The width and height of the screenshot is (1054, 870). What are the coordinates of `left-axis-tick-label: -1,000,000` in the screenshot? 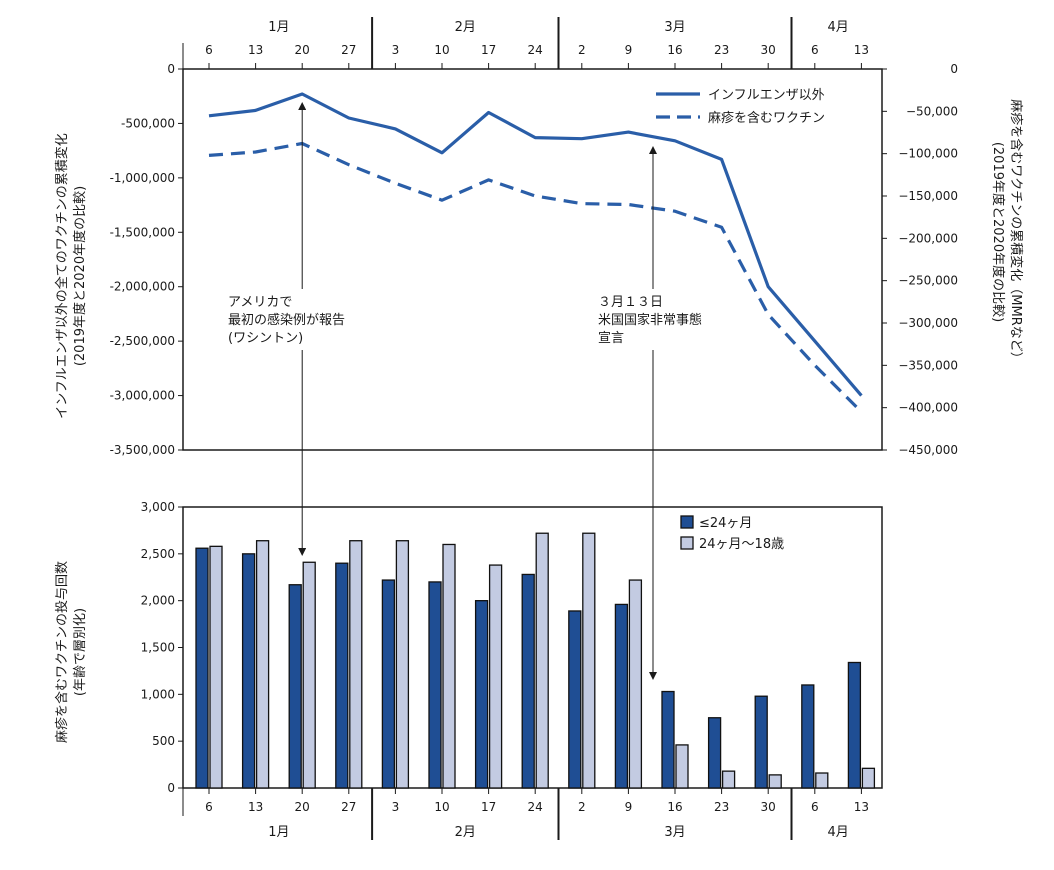 It's located at (142, 178).